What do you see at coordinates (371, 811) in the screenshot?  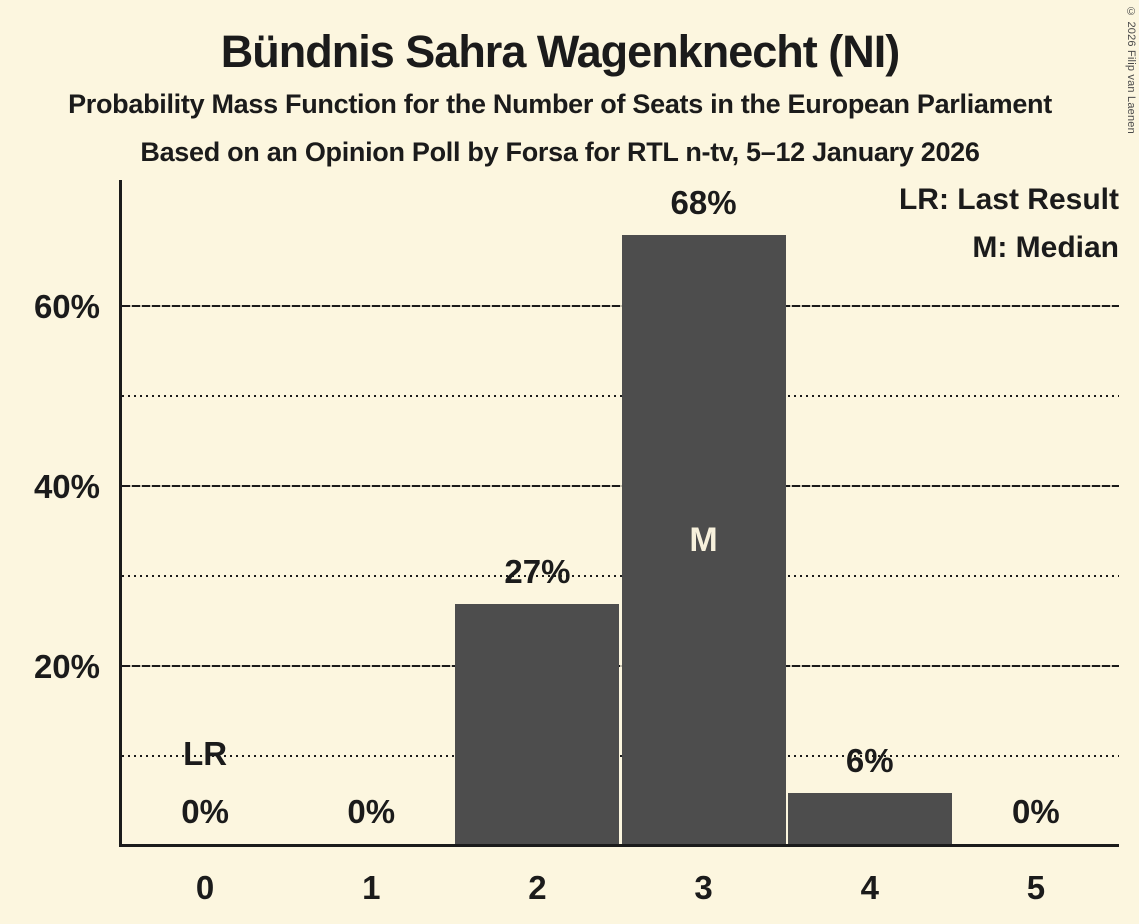 I see `value-label-seats-1: 0%` at bounding box center [371, 811].